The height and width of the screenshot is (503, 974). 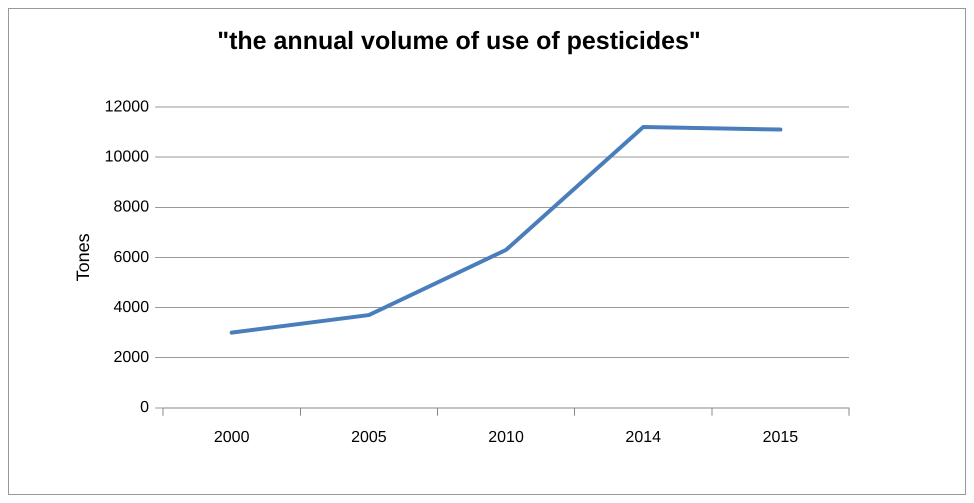 What do you see at coordinates (127, 157) in the screenshot?
I see `y-tick-label: 10000` at bounding box center [127, 157].